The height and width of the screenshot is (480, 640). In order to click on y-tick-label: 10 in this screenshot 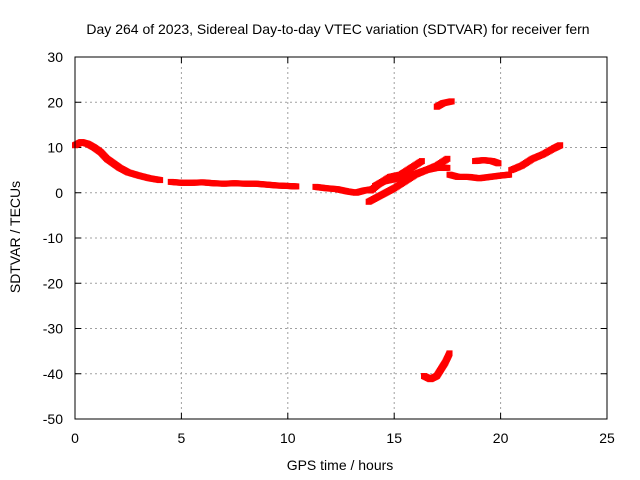, I will do `click(55, 148)`.